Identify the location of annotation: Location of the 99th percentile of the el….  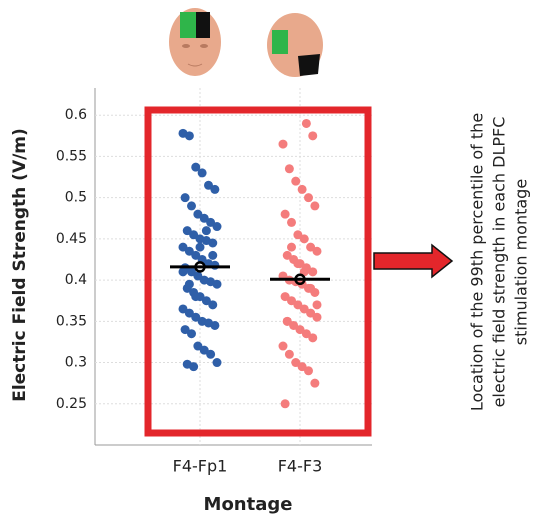
(499, 262).